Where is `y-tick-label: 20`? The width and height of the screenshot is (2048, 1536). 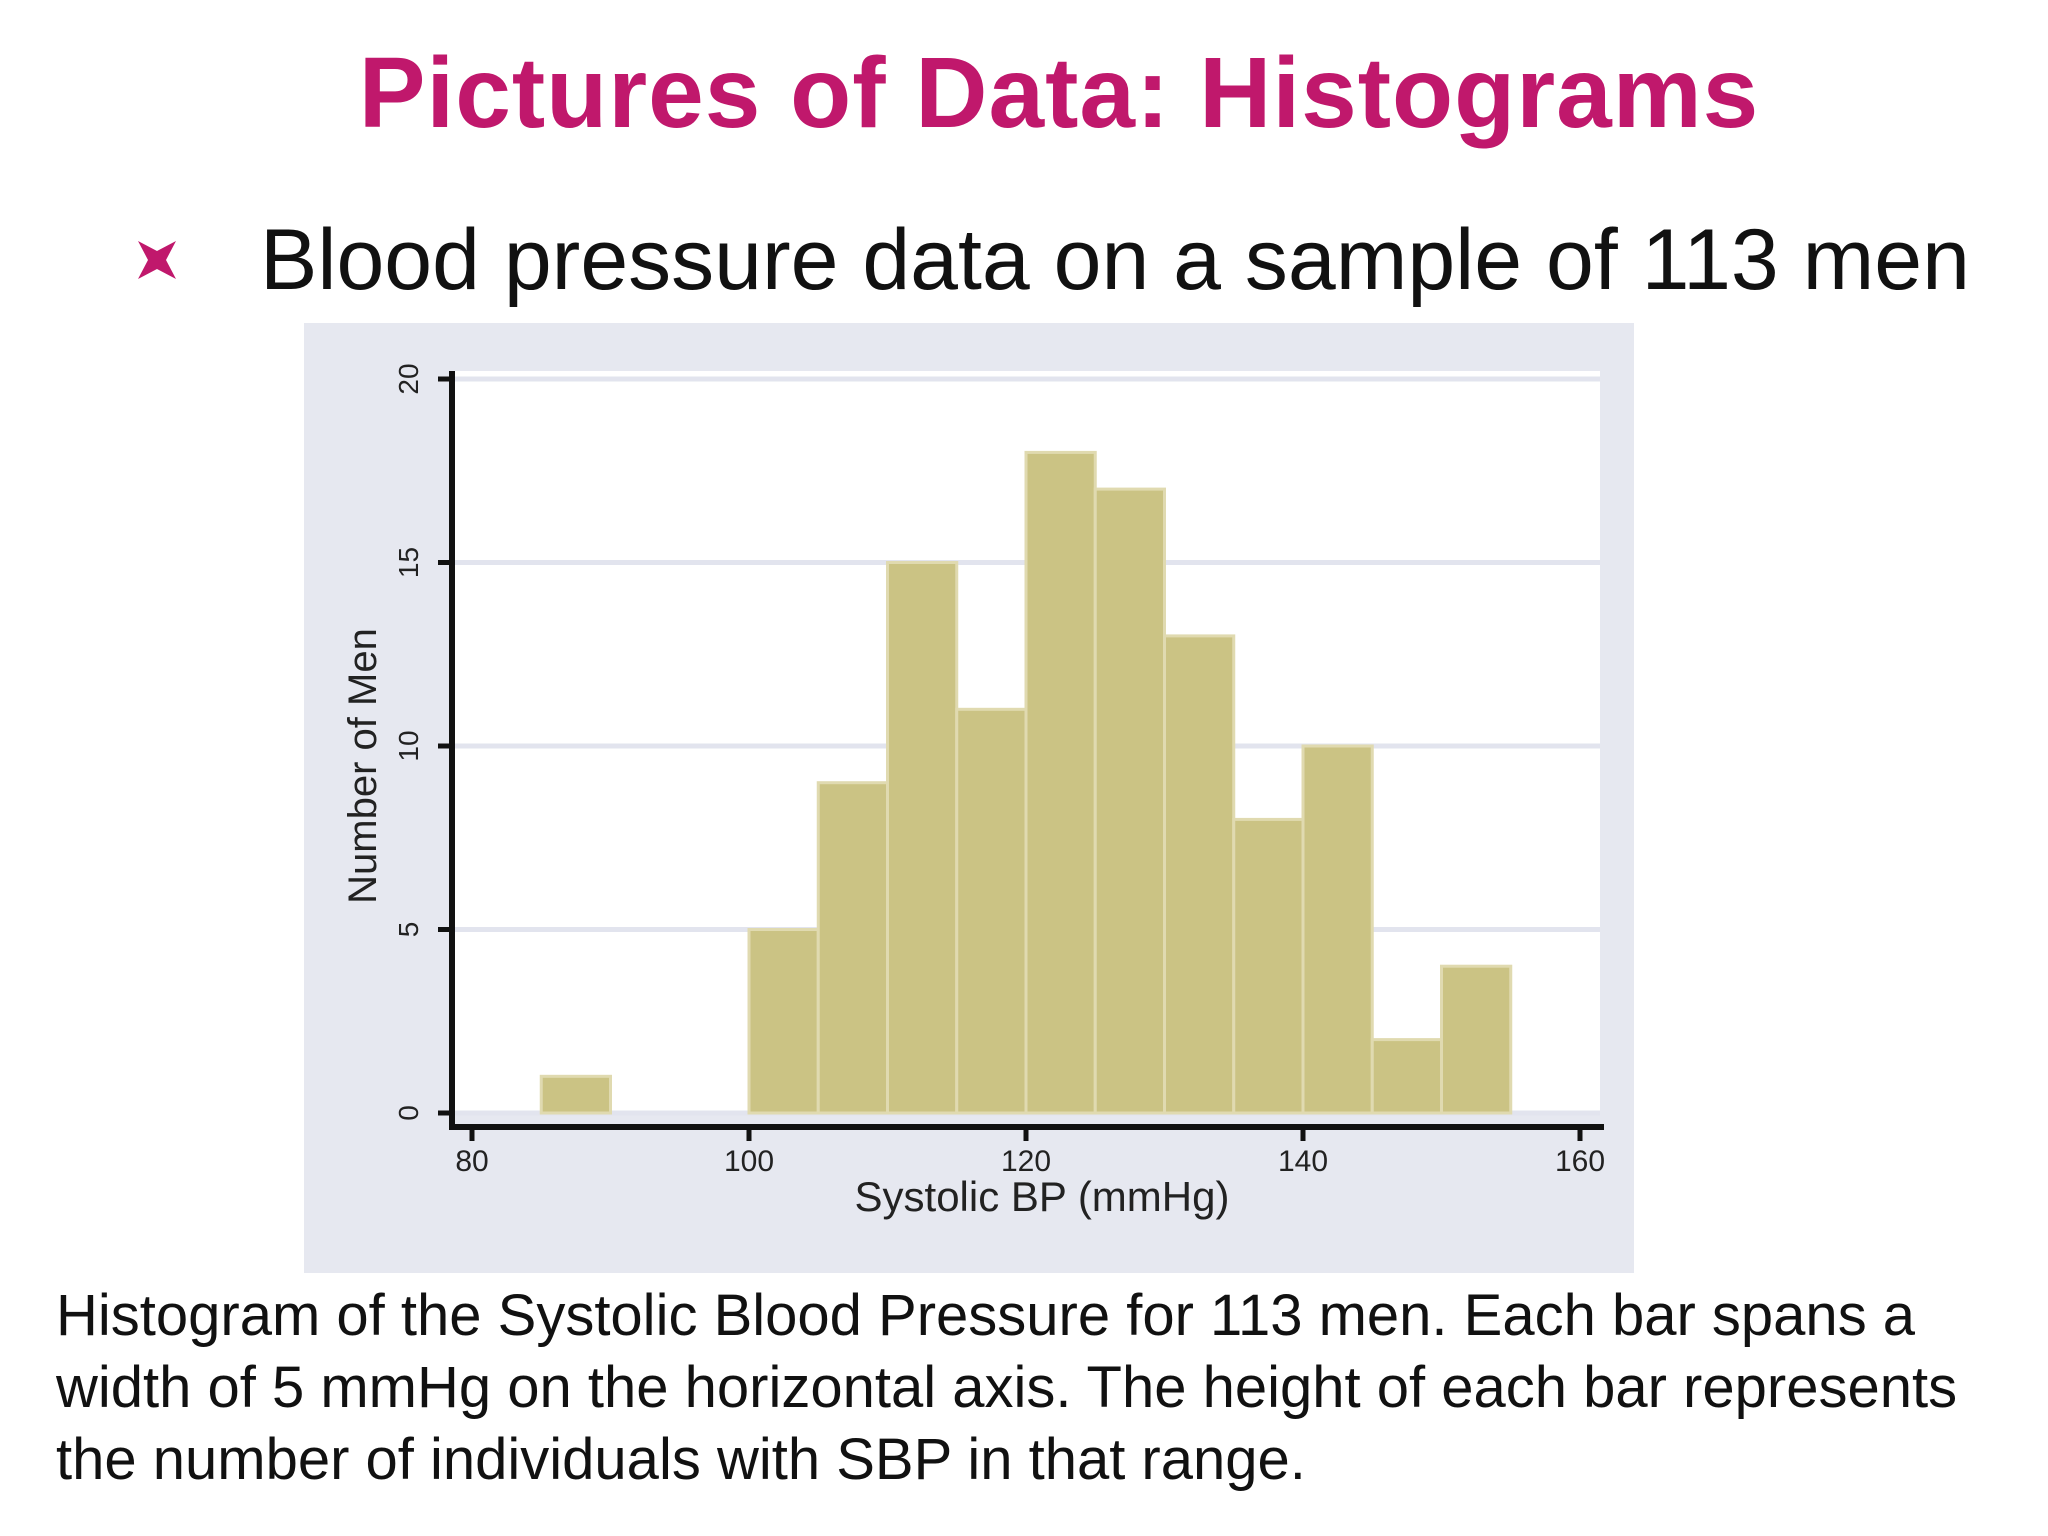
y-tick-label: 20 is located at coordinates (408, 378).